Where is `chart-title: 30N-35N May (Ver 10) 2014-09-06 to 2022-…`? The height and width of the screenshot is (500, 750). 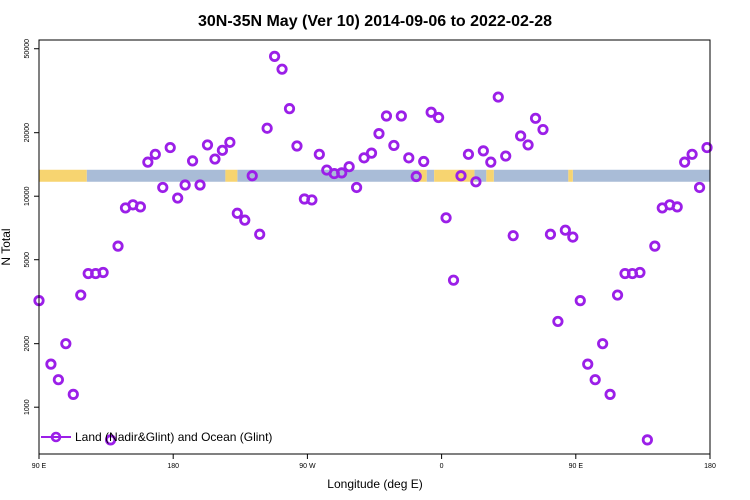 chart-title: 30N-35N May (Ver 10) 2014-09-06 to 2022-… is located at coordinates (375, 21).